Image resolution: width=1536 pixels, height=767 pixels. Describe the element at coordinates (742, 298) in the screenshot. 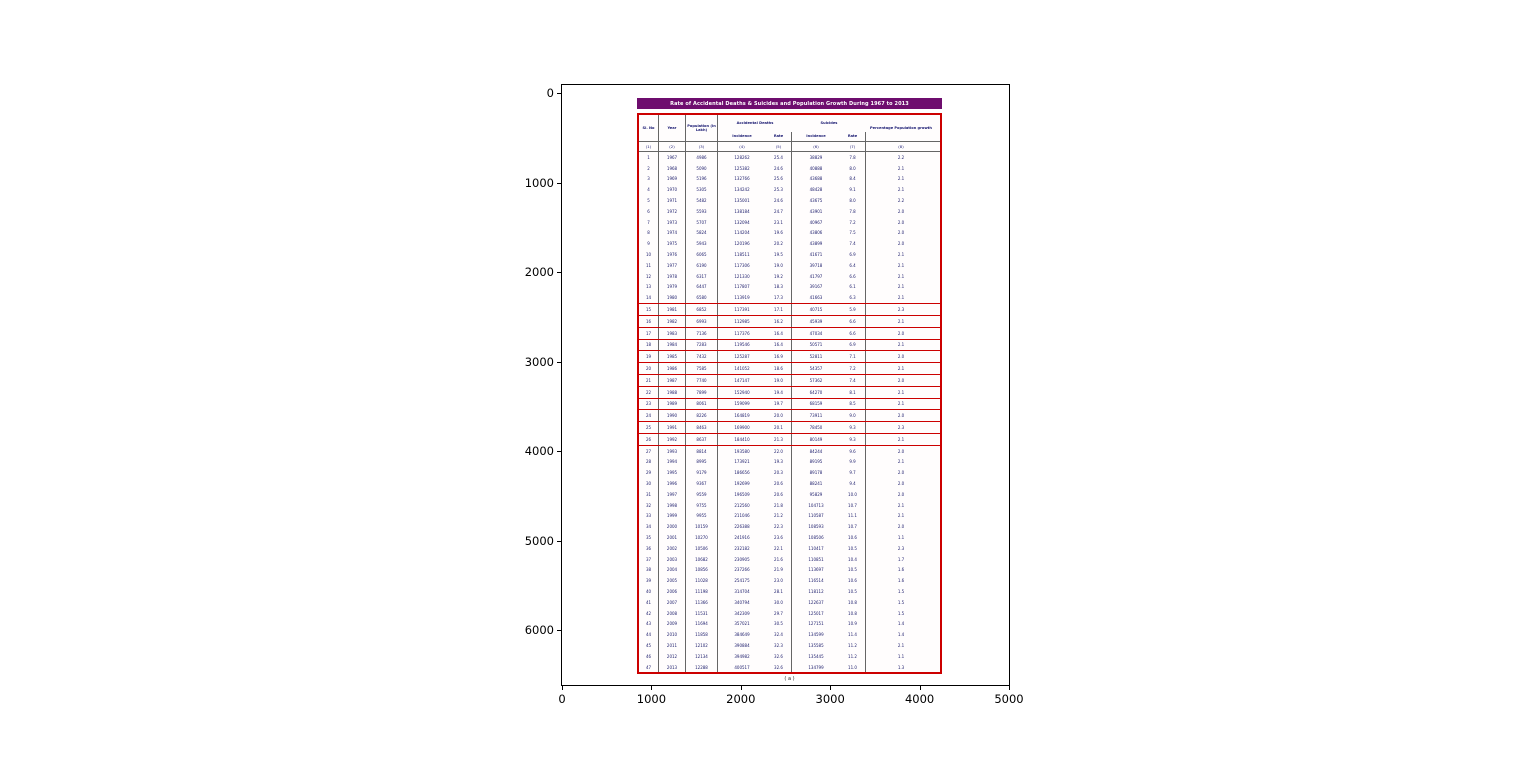

I see `table-cell: 113919` at that location.